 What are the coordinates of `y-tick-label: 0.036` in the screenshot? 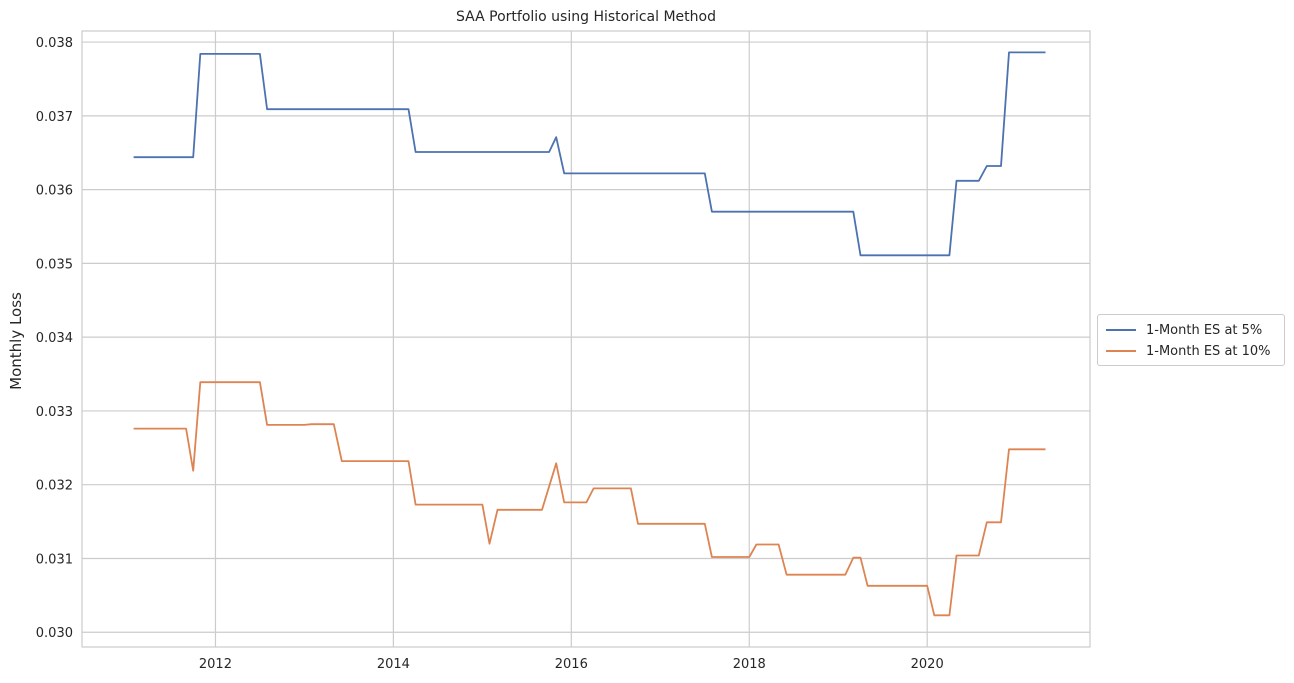 It's located at (54, 191).